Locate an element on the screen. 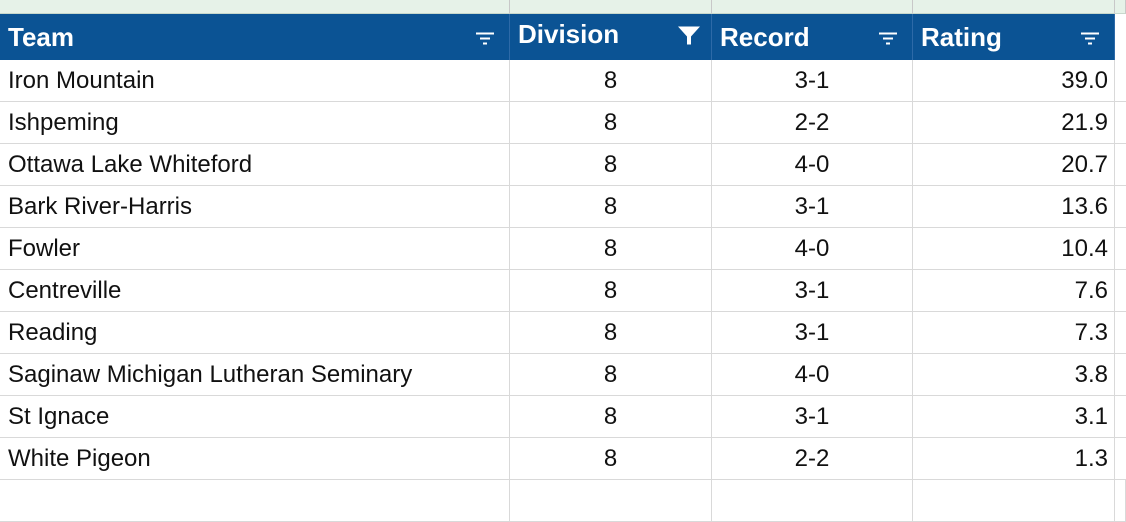  cell: 20.7 is located at coordinates (1014, 165).